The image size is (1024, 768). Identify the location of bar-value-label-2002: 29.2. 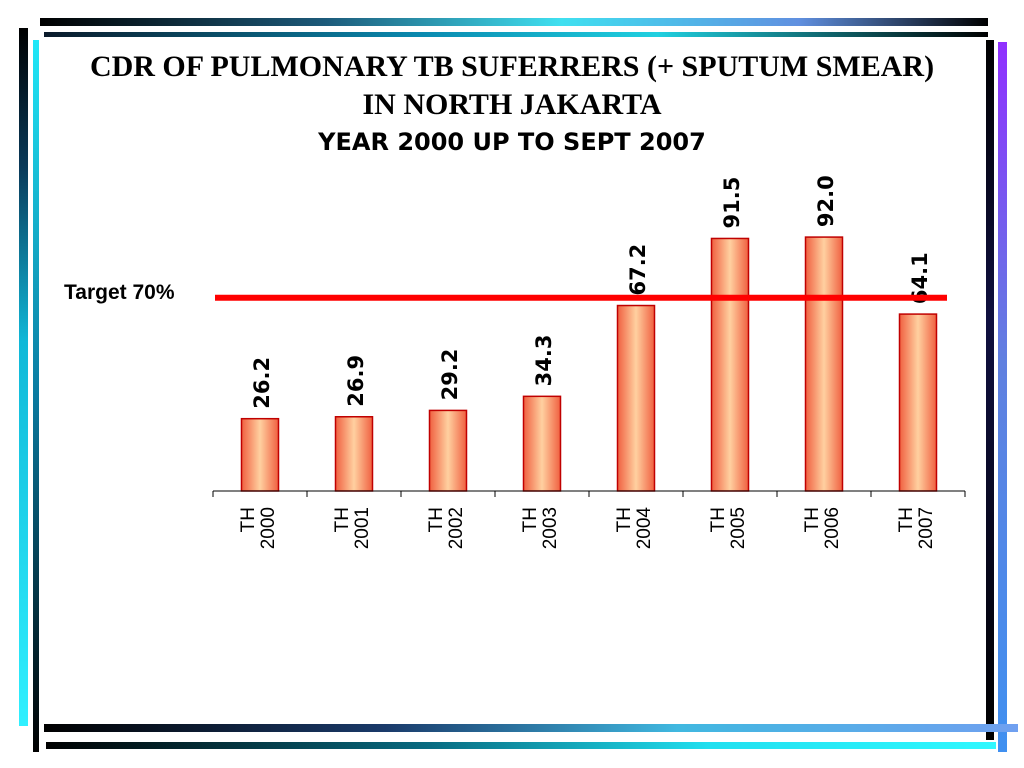
(450, 375).